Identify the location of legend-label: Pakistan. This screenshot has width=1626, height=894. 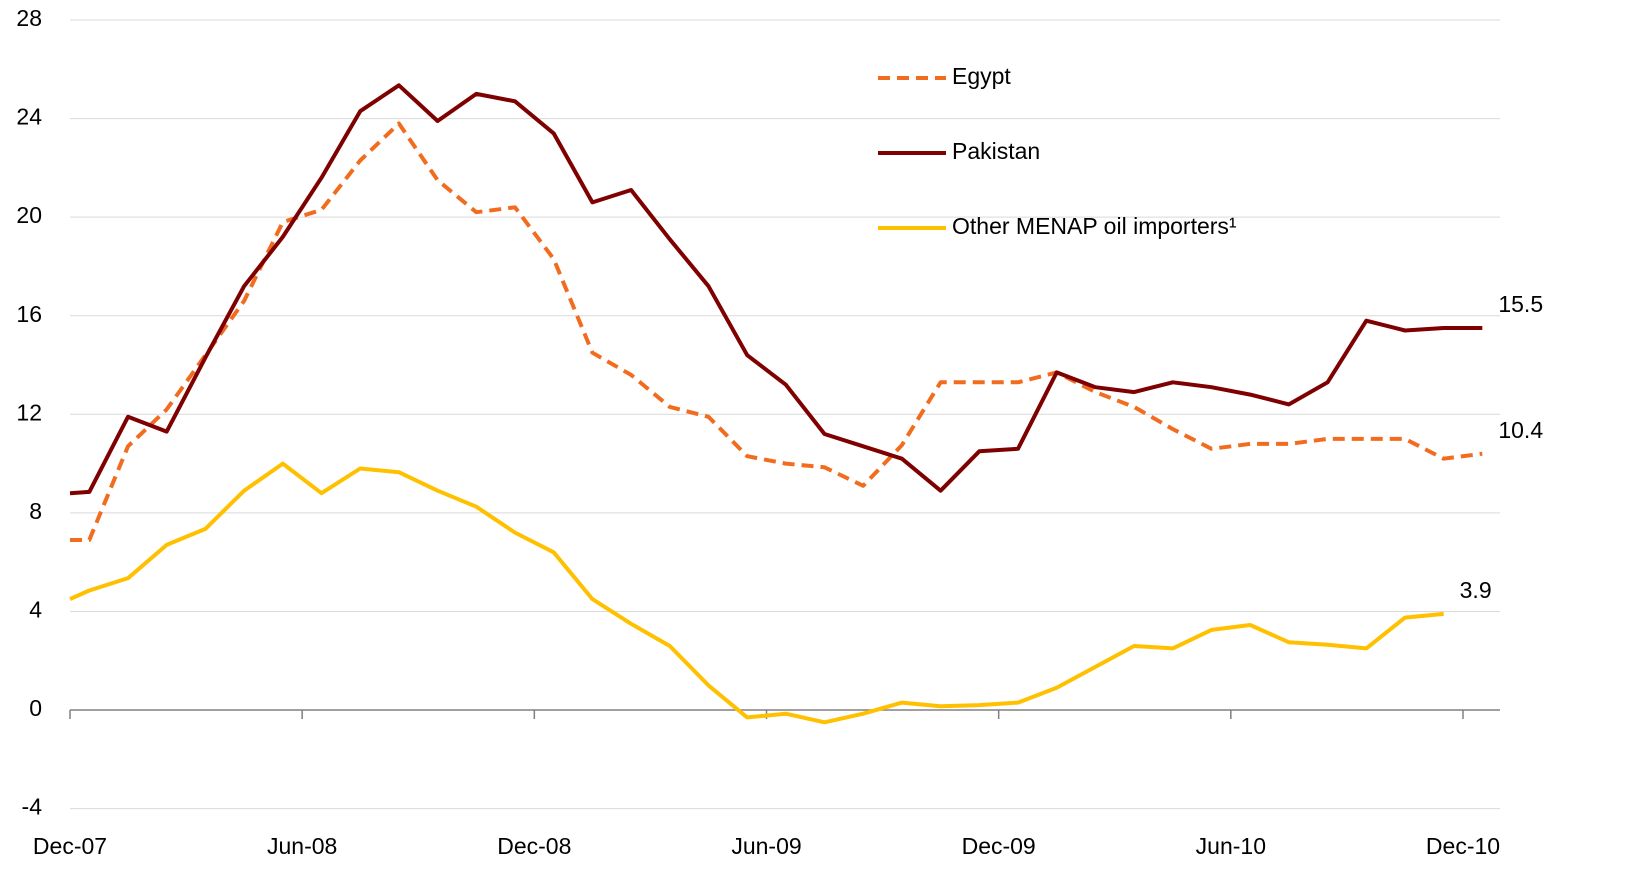
(996, 151).